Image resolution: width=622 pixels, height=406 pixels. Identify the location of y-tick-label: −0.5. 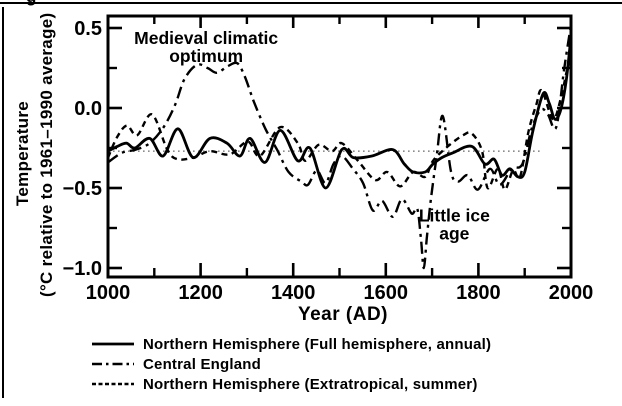
(82, 189).